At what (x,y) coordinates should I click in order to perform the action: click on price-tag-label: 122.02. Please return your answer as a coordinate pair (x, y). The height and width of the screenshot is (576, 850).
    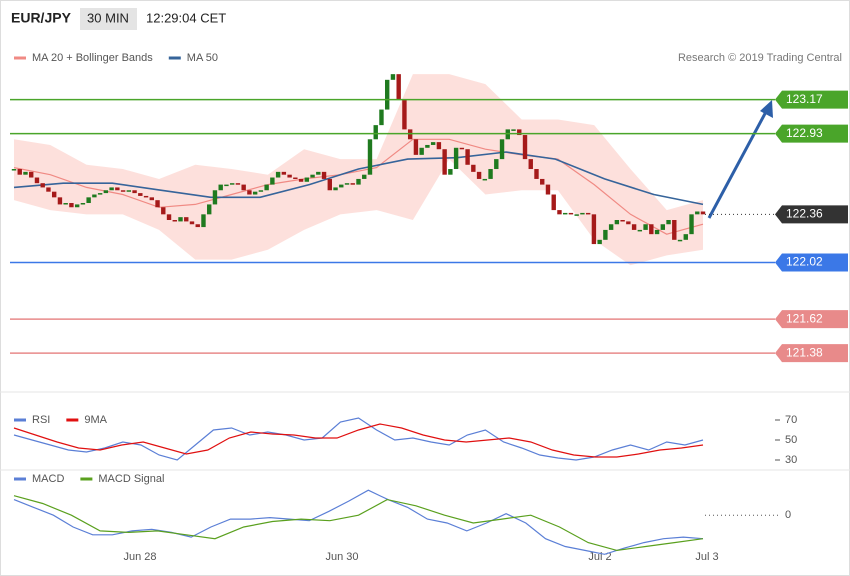
    Looking at the image, I should click on (804, 262).